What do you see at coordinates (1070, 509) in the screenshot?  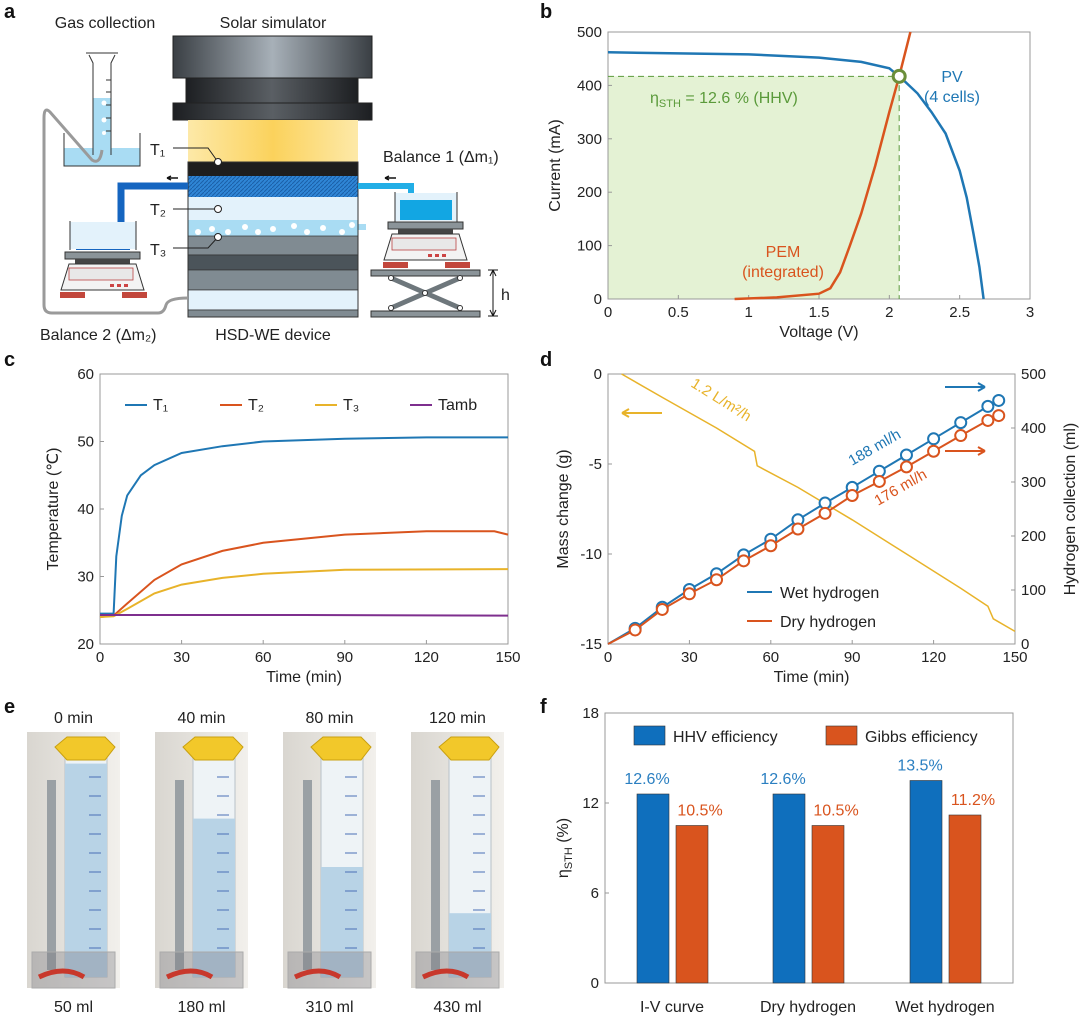 I see `y2-axis-label: Hydrogen collection (ml)` at bounding box center [1070, 509].